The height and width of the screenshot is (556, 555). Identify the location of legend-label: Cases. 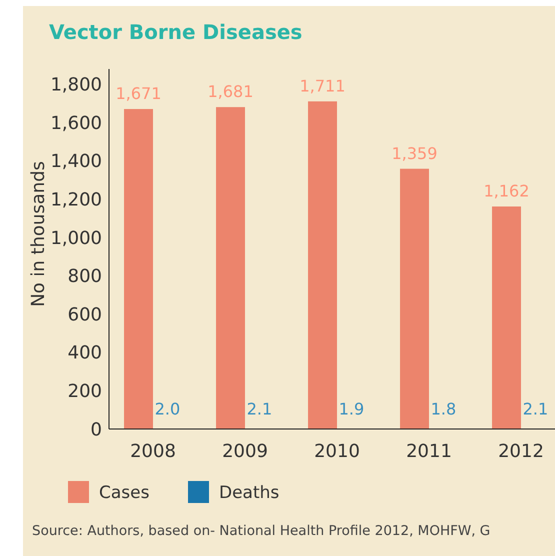
(124, 492).